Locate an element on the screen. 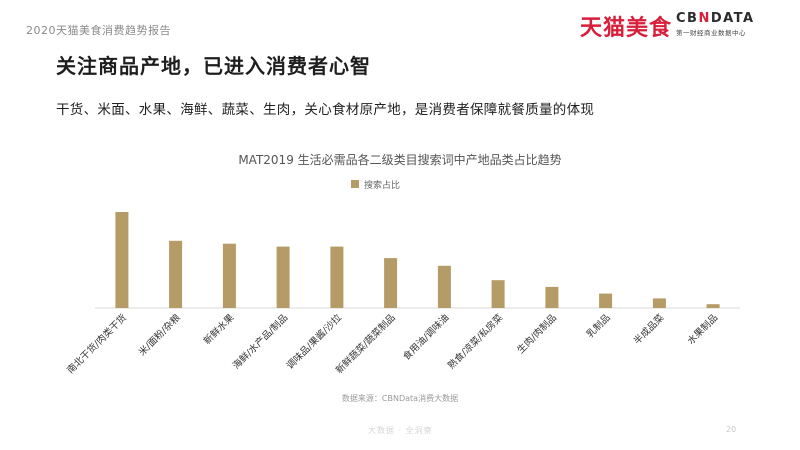 This screenshot has width=800, height=450. slide-title: 关注商品产地，已进入消费者心智 is located at coordinates (213, 66).